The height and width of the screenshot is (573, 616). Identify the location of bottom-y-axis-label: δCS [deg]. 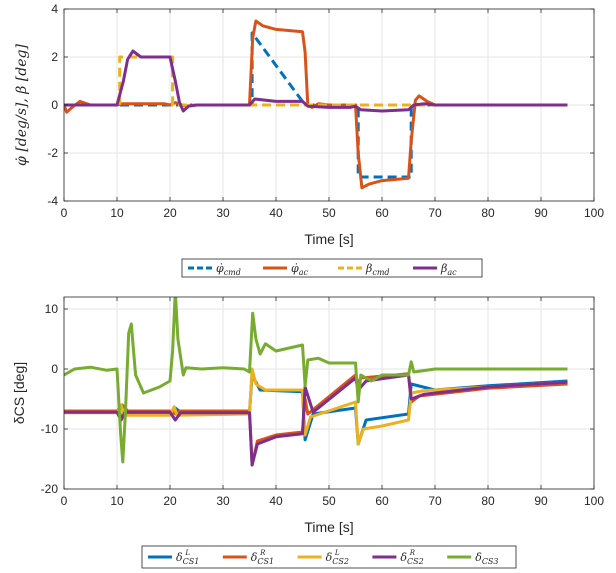
(19, 393).